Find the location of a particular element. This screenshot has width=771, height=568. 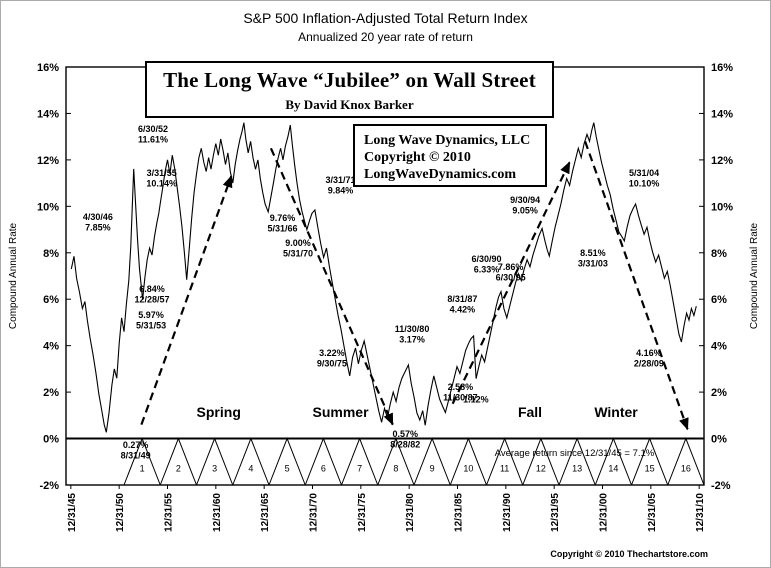

y-tick-label-left: 14% is located at coordinates (48, 114).